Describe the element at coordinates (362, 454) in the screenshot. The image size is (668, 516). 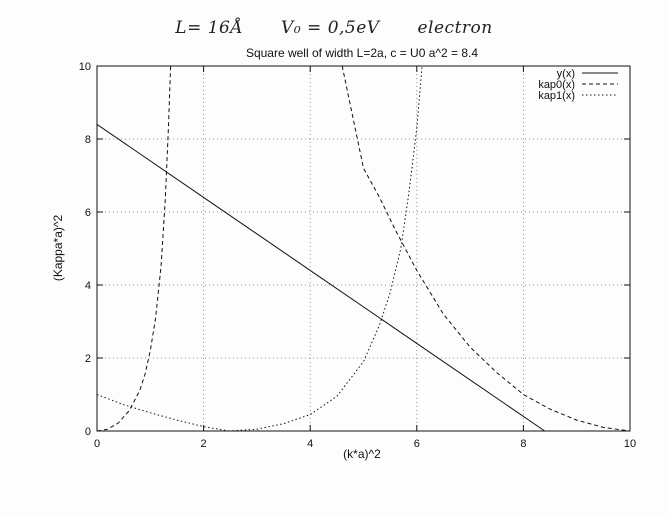
I see `x-axis-label: (k*a)^2` at that location.